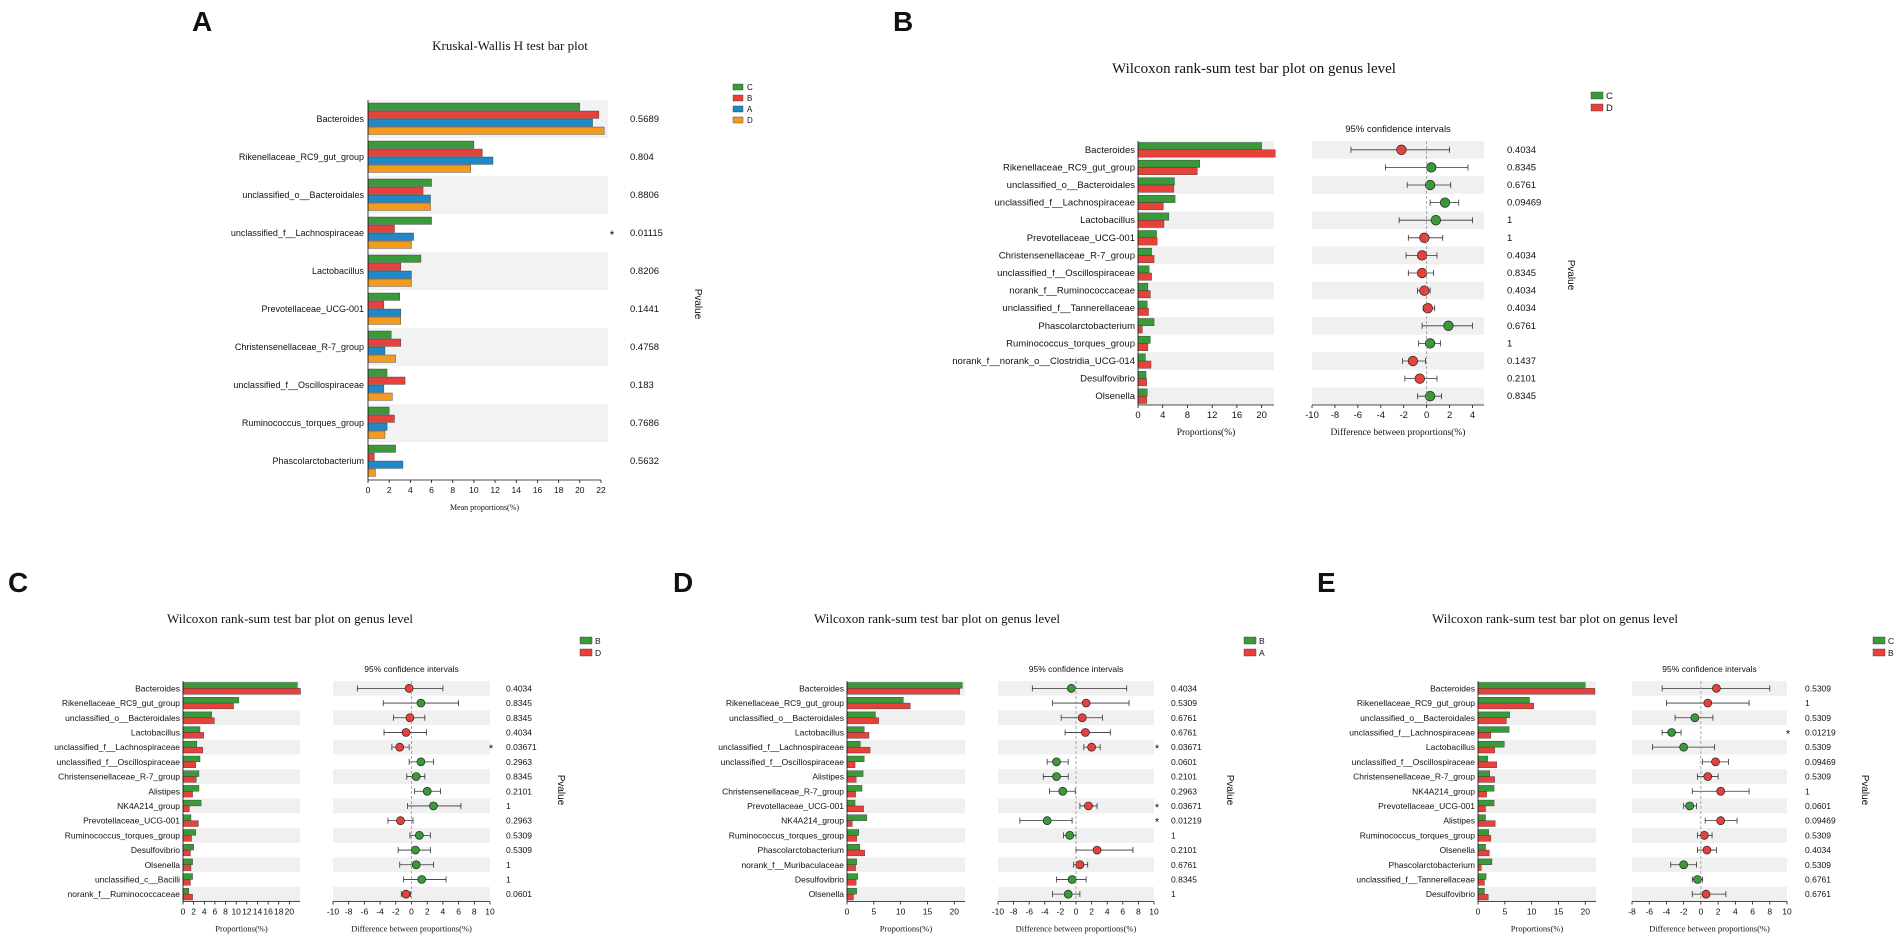 The image size is (1902, 949). I want to click on diff-x-axis-label: Difference between proportions(%), so click(1076, 929).